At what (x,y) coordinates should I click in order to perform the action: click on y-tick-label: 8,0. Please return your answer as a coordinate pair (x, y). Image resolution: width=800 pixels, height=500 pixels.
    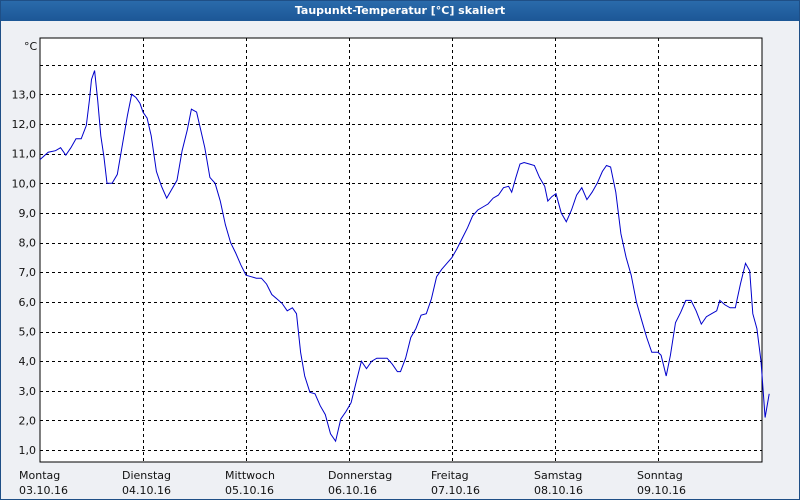
    Looking at the image, I should click on (28, 243).